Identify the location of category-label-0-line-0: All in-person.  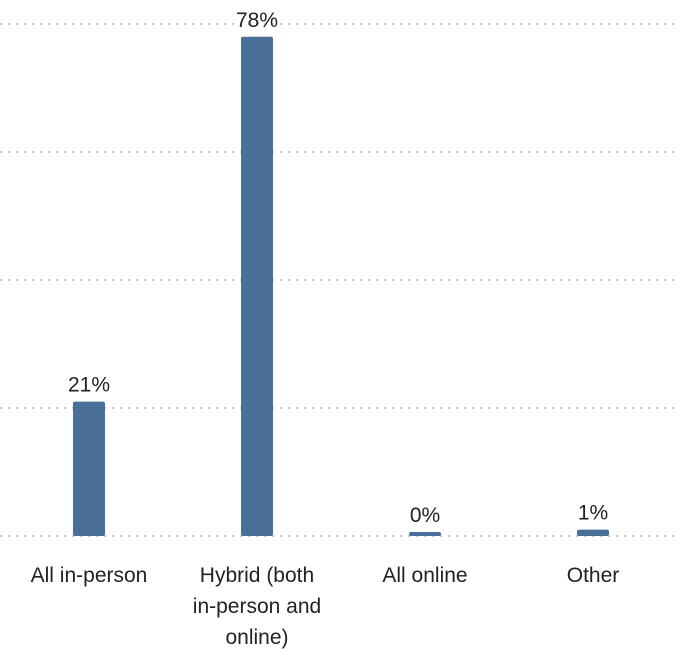
(89, 575).